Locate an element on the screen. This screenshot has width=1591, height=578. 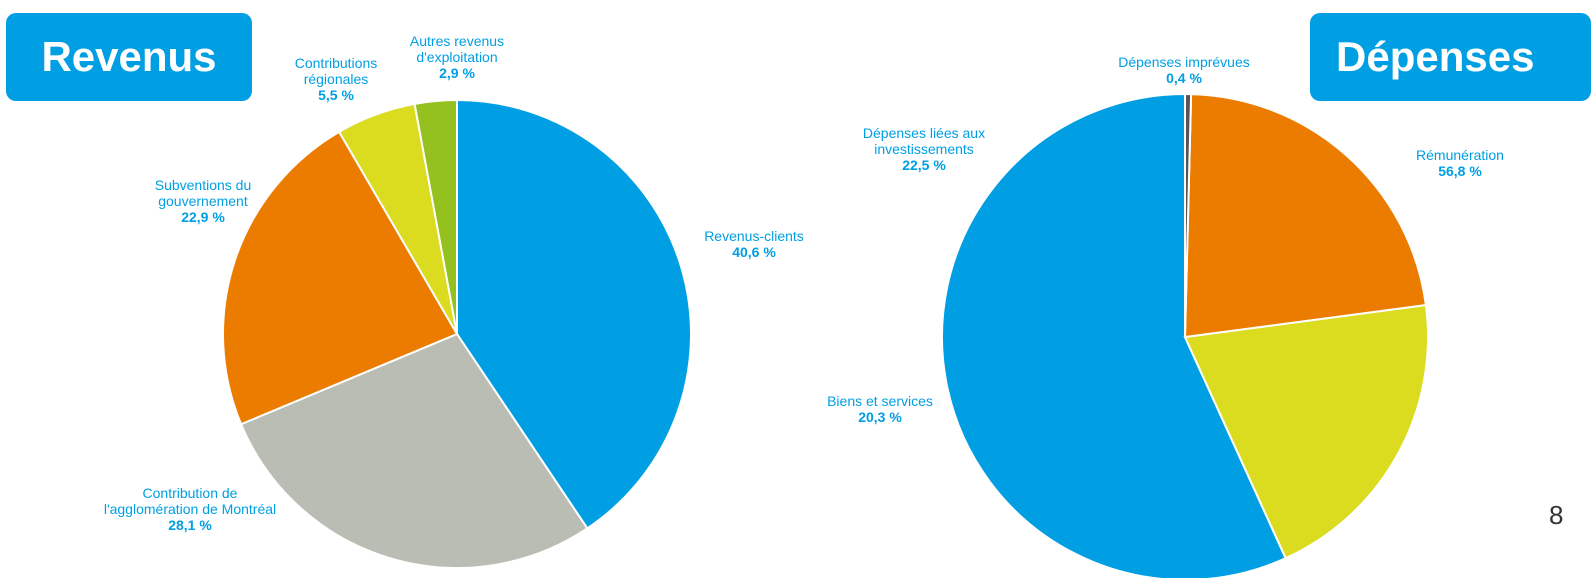
slice-label-1-2-line1: investissements is located at coordinates (924, 149).